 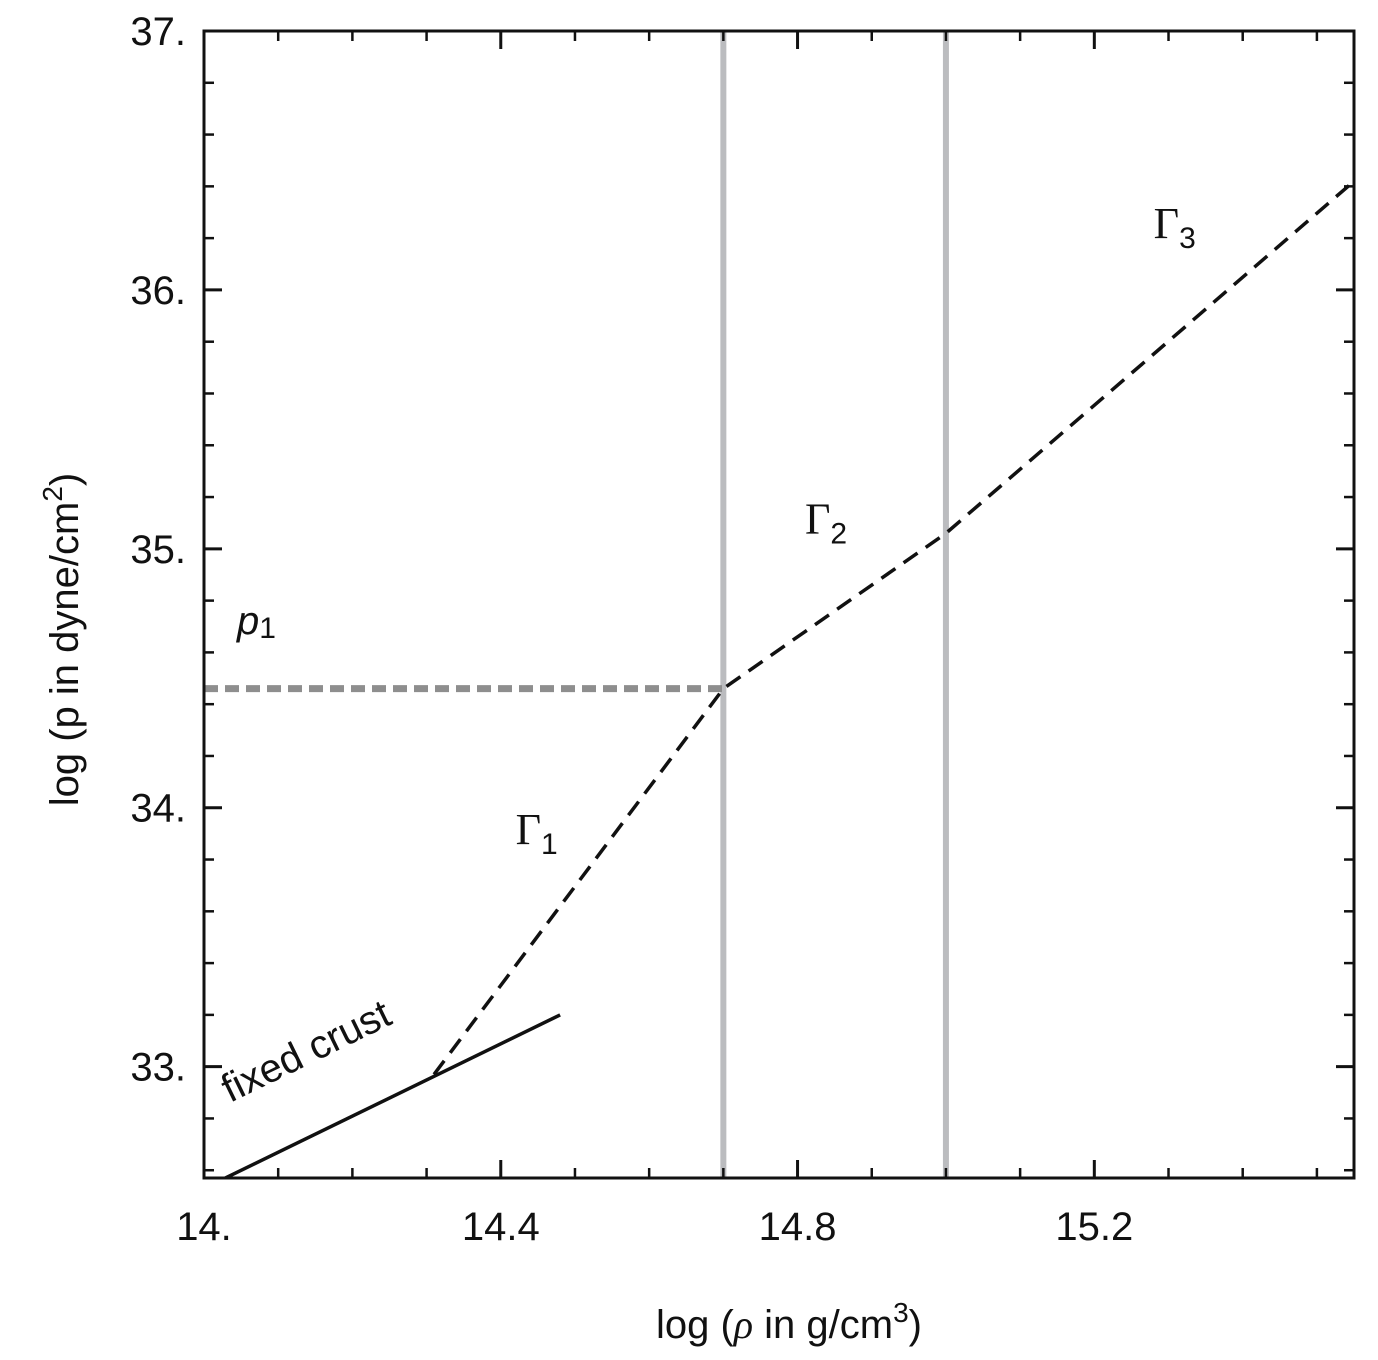 What do you see at coordinates (158, 32) in the screenshot?
I see `y-tick-label: 37.` at bounding box center [158, 32].